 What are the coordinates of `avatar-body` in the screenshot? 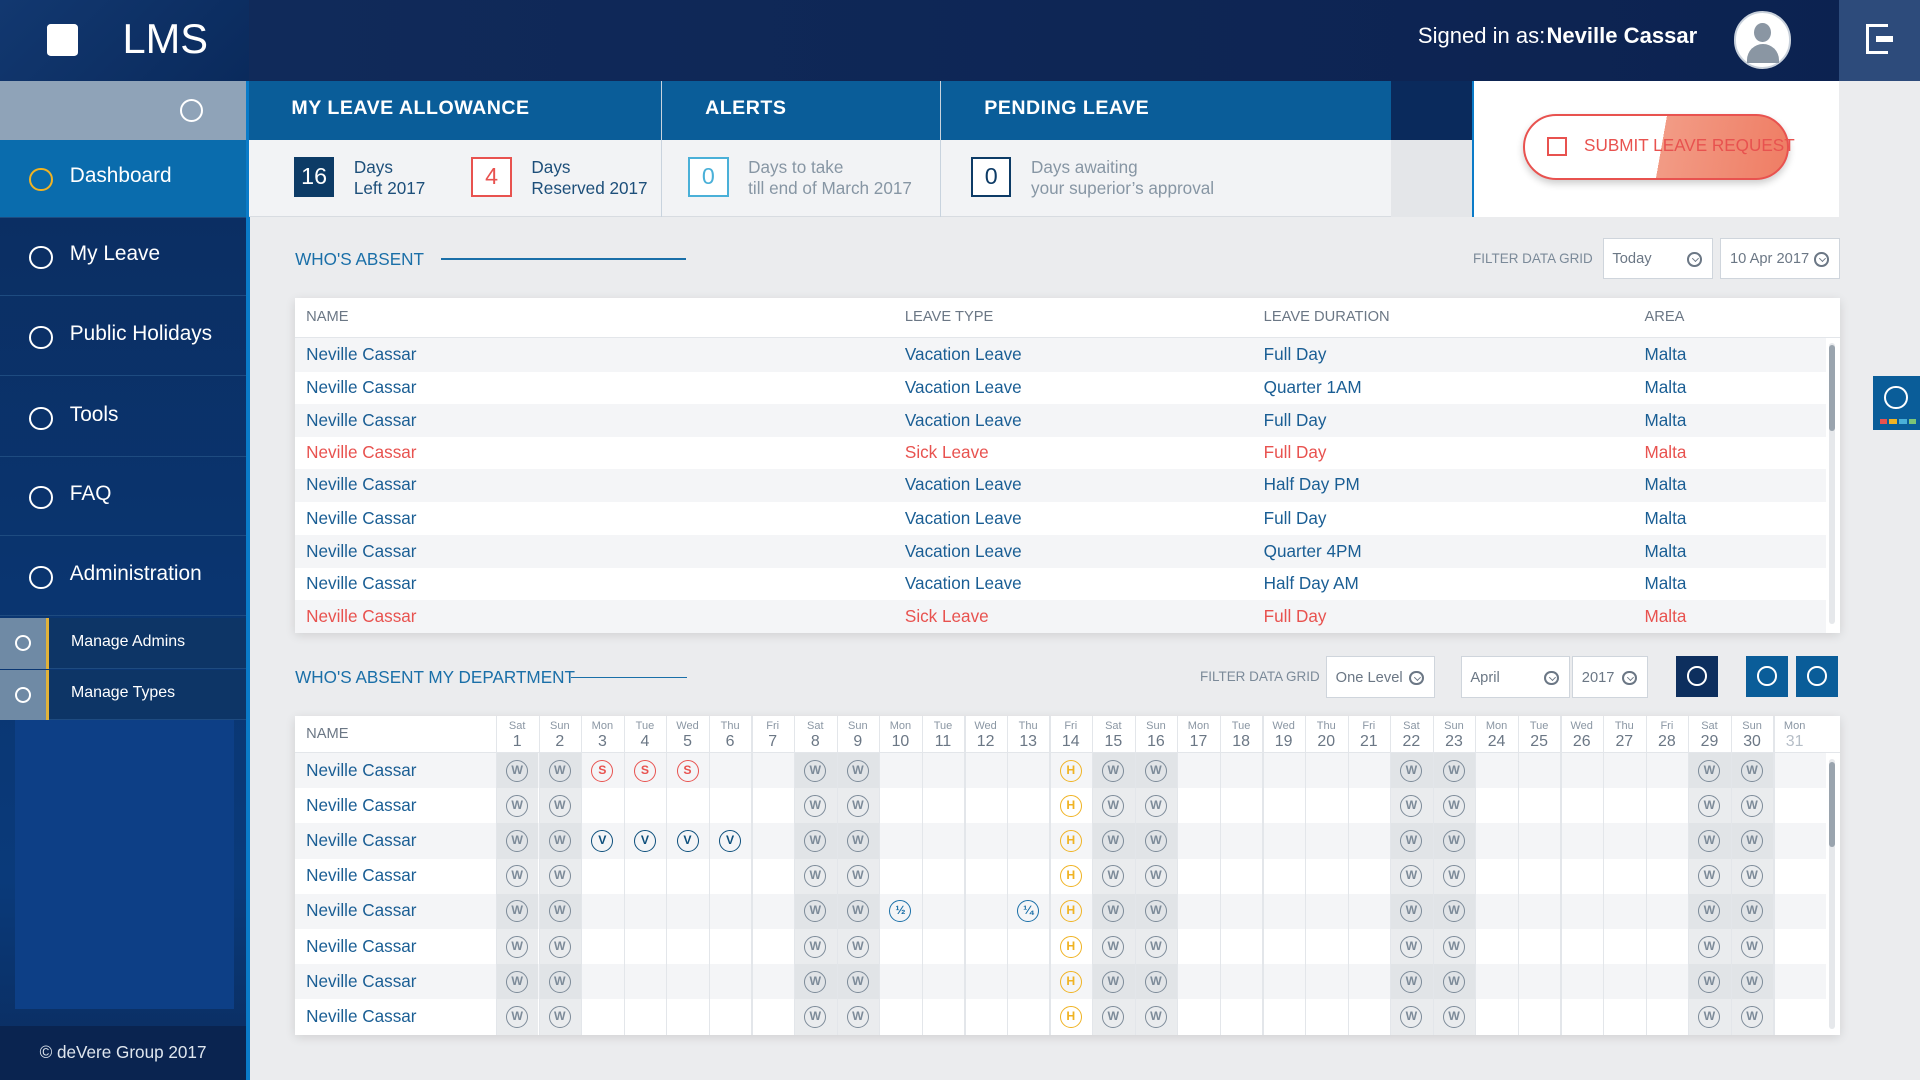 It's located at (1762, 53).